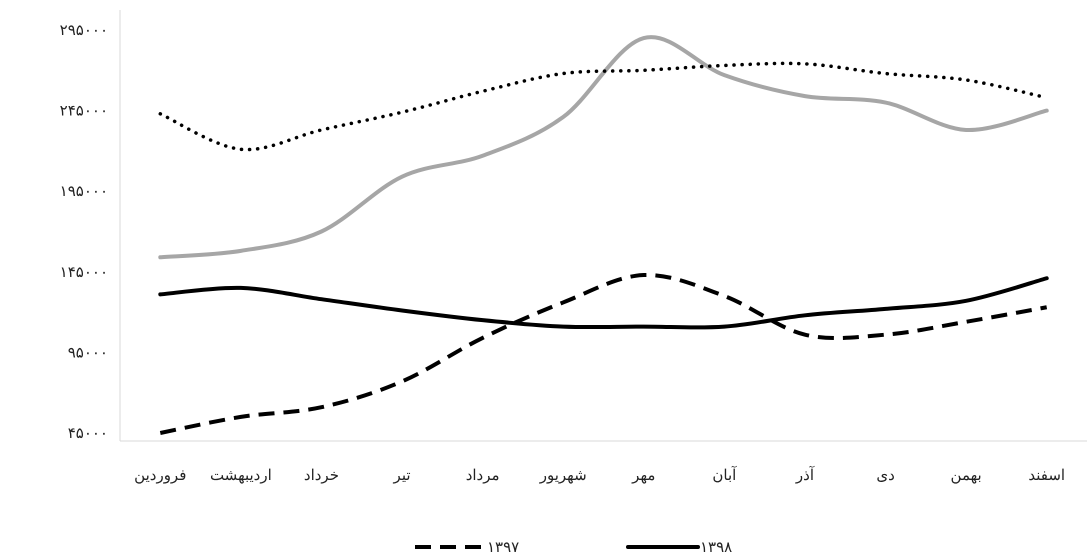 Image resolution: width=1087 pixels, height=559 pixels. Describe the element at coordinates (563, 475) in the screenshot. I see `x-tick-label: شهریور` at that location.